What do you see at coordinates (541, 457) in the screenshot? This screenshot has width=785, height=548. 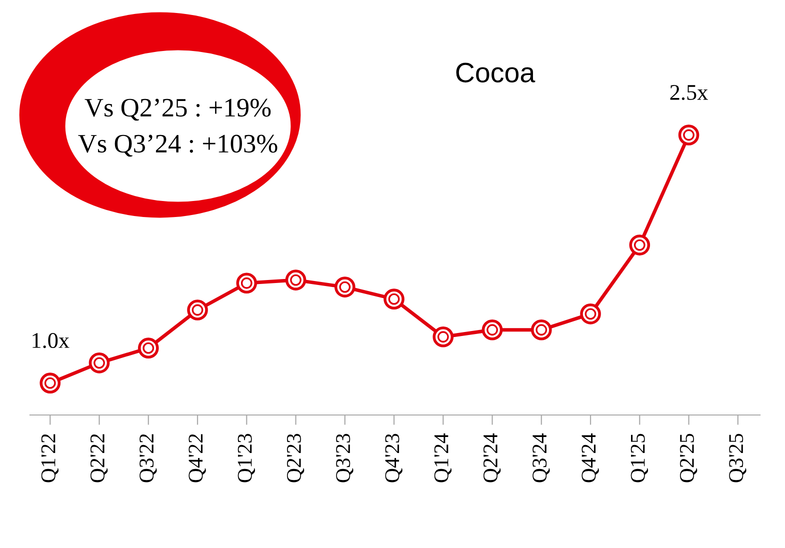 I see `x-tick-label: Q3'24` at bounding box center [541, 457].